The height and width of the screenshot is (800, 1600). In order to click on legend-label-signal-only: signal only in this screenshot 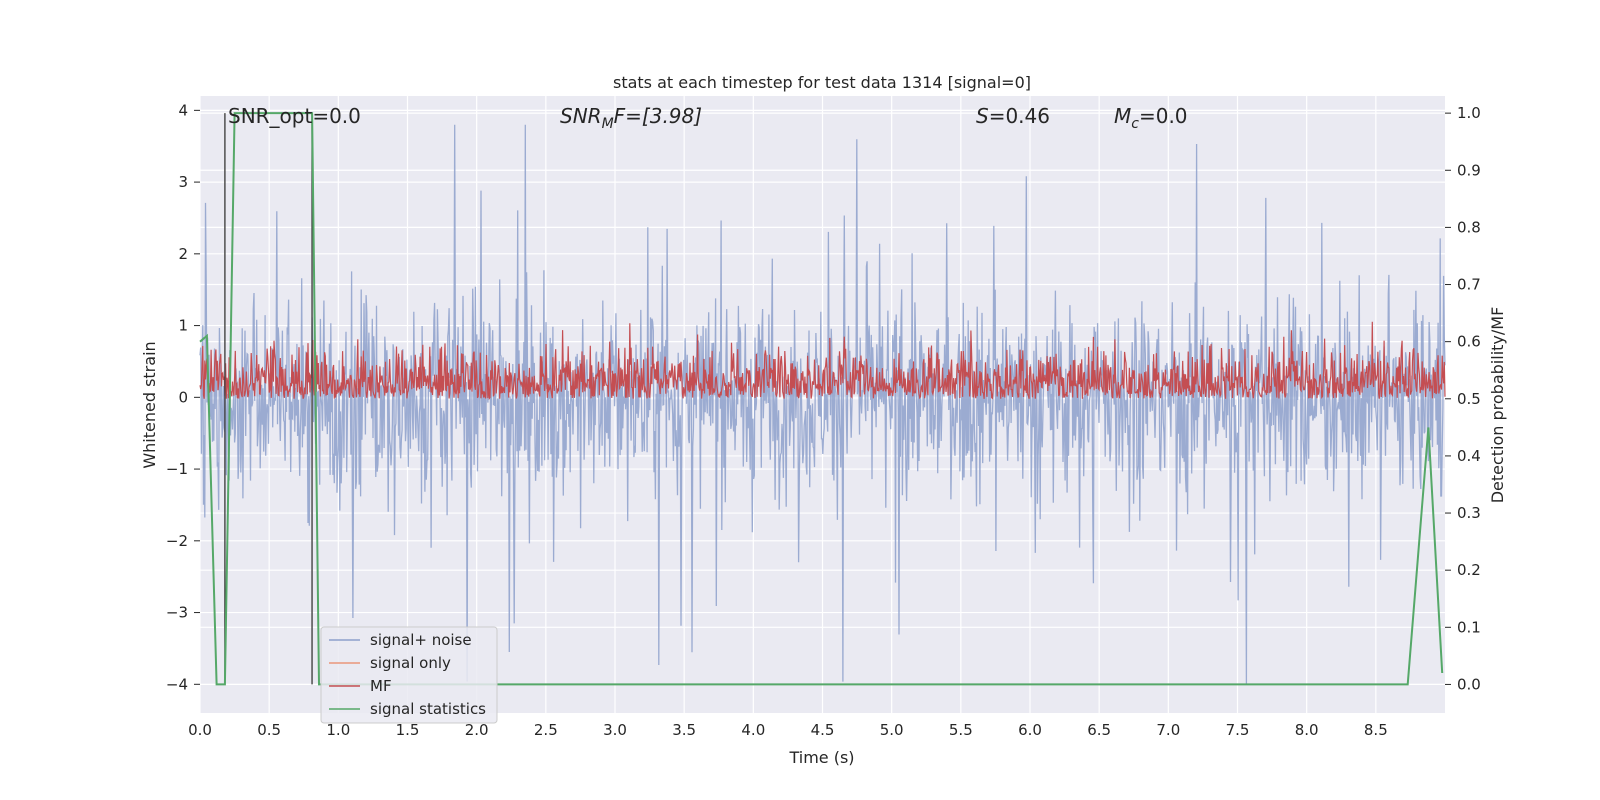, I will do `click(410, 663)`.